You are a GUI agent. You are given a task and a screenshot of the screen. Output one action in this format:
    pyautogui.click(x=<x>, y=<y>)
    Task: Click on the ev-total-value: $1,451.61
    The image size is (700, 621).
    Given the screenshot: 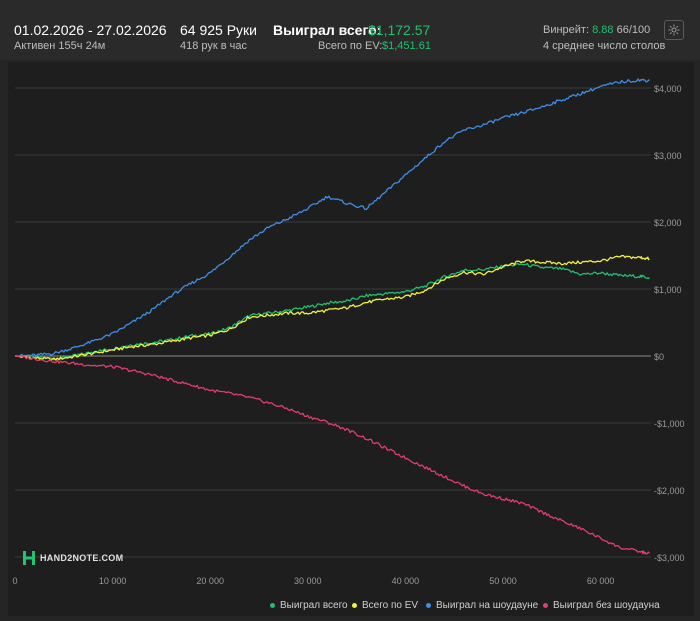 What is the action you would take?
    pyautogui.click(x=406, y=46)
    